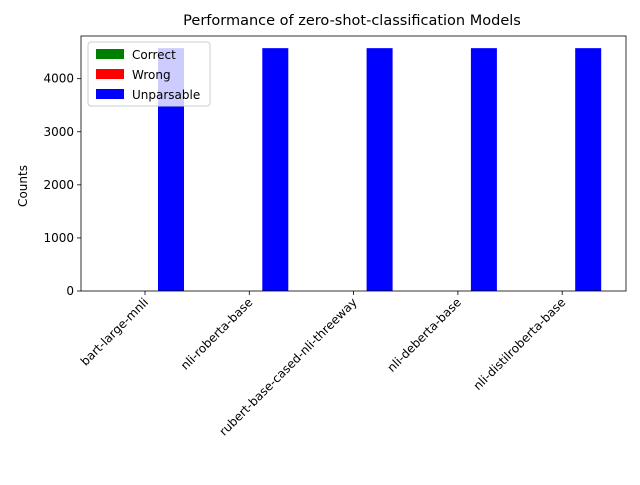 The width and height of the screenshot is (640, 485). What do you see at coordinates (424, 335) in the screenshot?
I see `x-tick-label: nli-deberta-base` at bounding box center [424, 335].